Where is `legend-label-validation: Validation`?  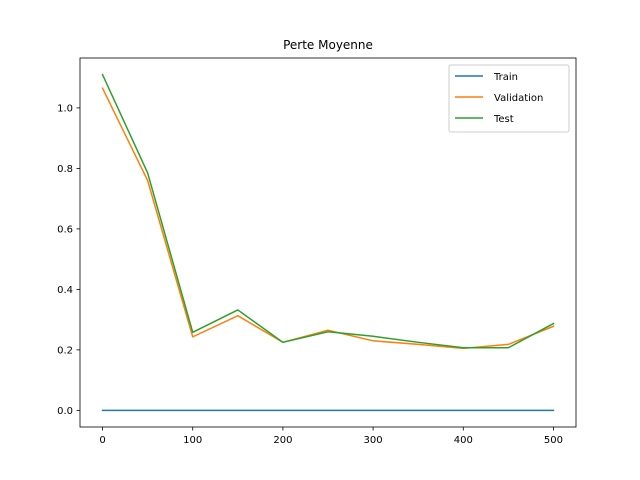 legend-label-validation: Validation is located at coordinates (518, 98).